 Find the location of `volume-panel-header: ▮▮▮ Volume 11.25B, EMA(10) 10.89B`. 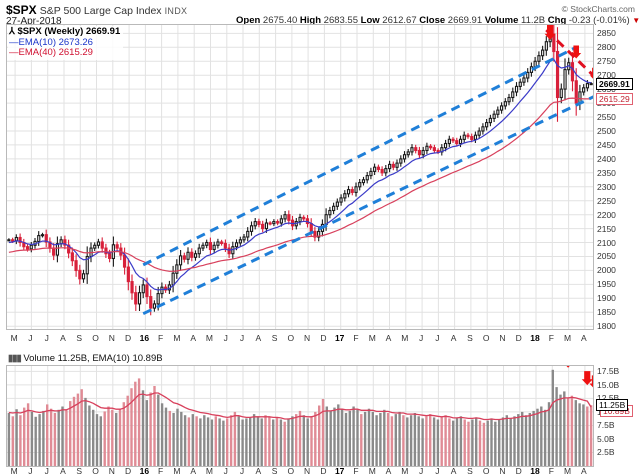

volume-panel-header: ▮▮▮ Volume 11.25B, EMA(10) 10.89B is located at coordinates (85, 358).